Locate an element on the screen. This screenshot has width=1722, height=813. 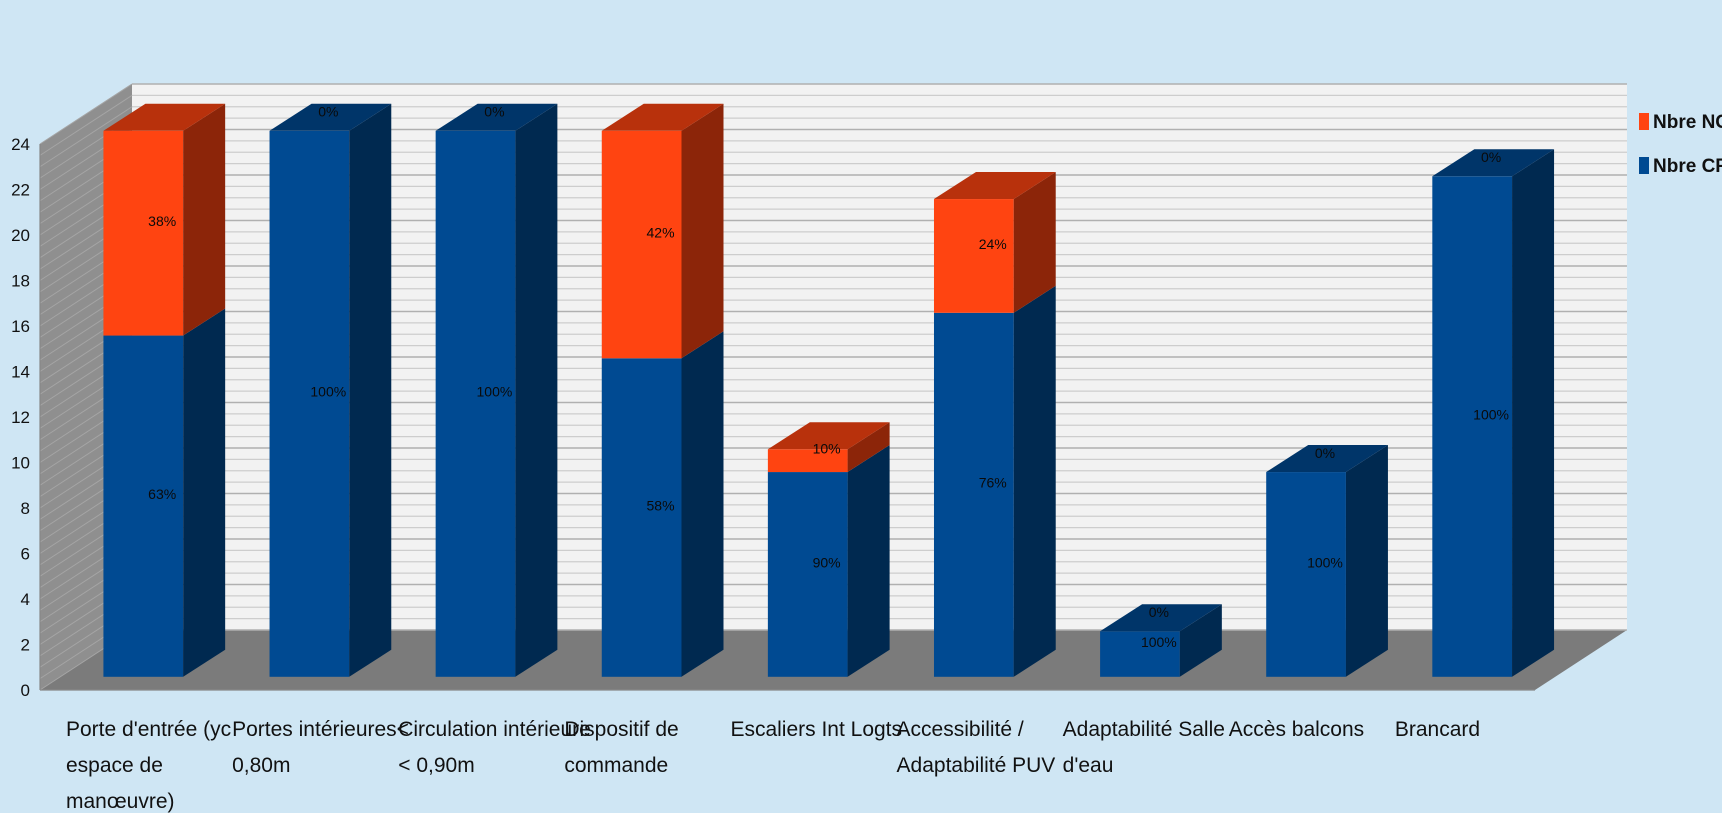
data-label: 58% is located at coordinates (661, 505).